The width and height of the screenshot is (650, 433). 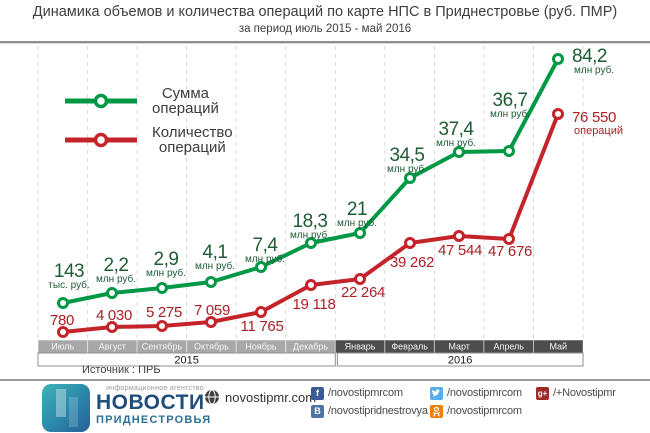 What do you see at coordinates (147, 140) in the screenshot?
I see `legend-item-count: Количество операций` at bounding box center [147, 140].